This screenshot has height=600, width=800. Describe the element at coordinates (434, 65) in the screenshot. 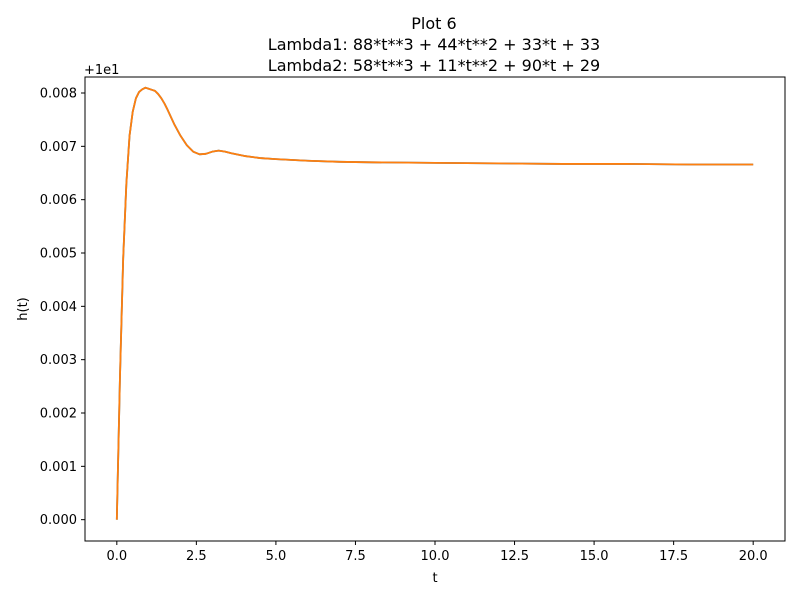

I see `chart-title-line-3: Lambda2: 58*t**3 + 11*t**2 + 90*t + 29` at that location.